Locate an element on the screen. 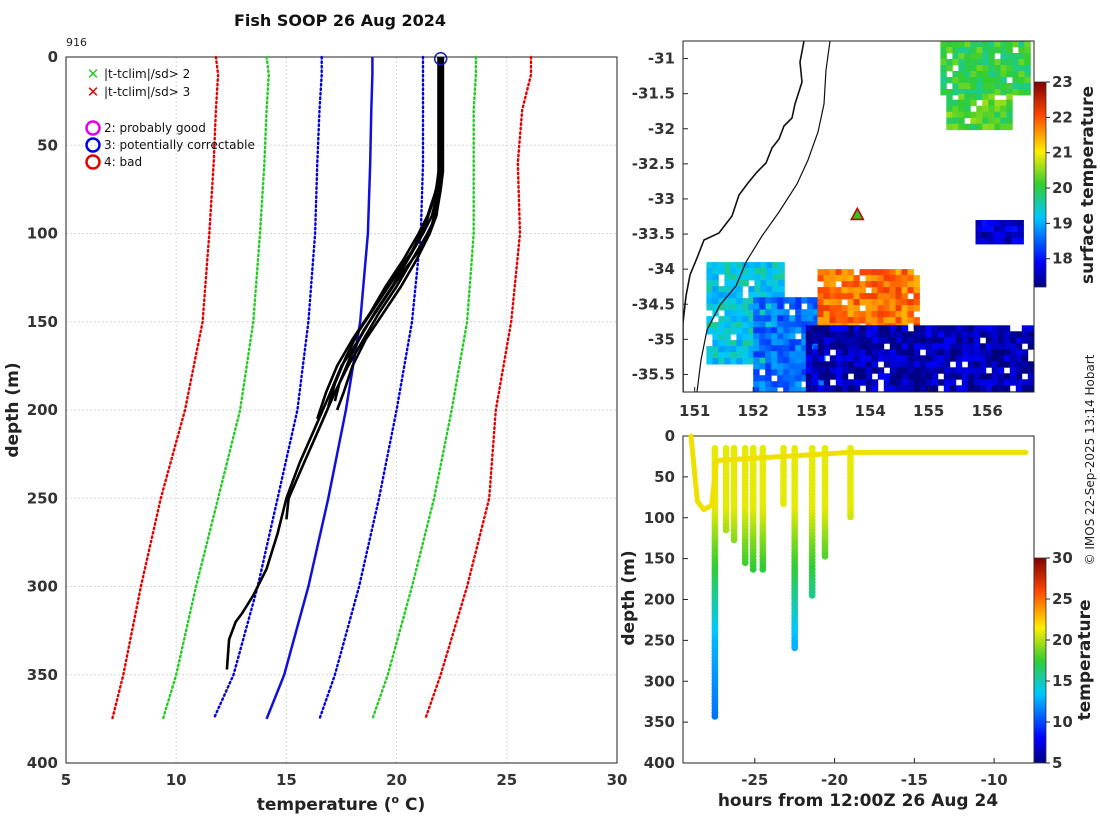 The image size is (1100, 820). x-tick-label: 15 is located at coordinates (286, 780).